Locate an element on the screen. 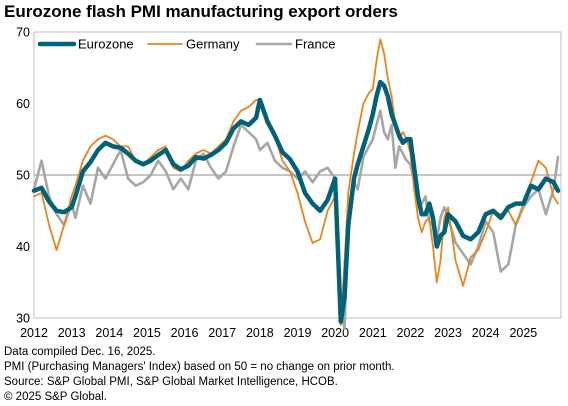  x-tick-label: 2017 is located at coordinates (222, 333).